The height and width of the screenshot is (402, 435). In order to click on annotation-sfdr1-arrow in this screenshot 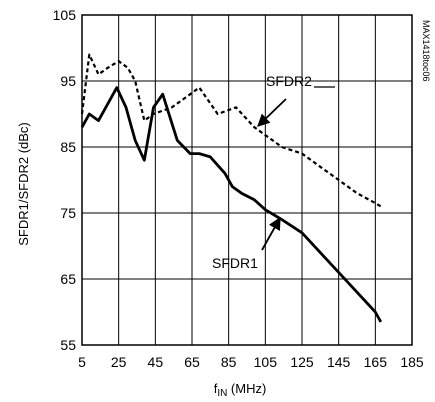, I will do `click(271, 233)`.